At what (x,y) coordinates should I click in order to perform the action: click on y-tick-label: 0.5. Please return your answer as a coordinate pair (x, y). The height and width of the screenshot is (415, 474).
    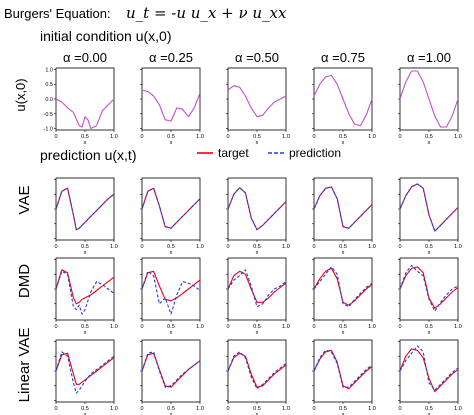
    Looking at the image, I should click on (49, 85).